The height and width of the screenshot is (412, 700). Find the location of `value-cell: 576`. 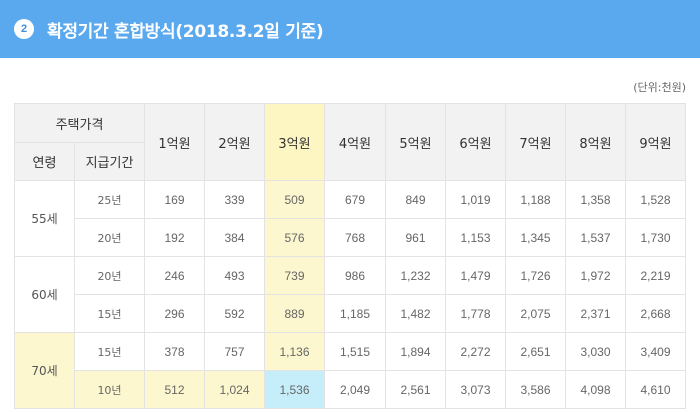

value-cell: 576 is located at coordinates (294, 237).